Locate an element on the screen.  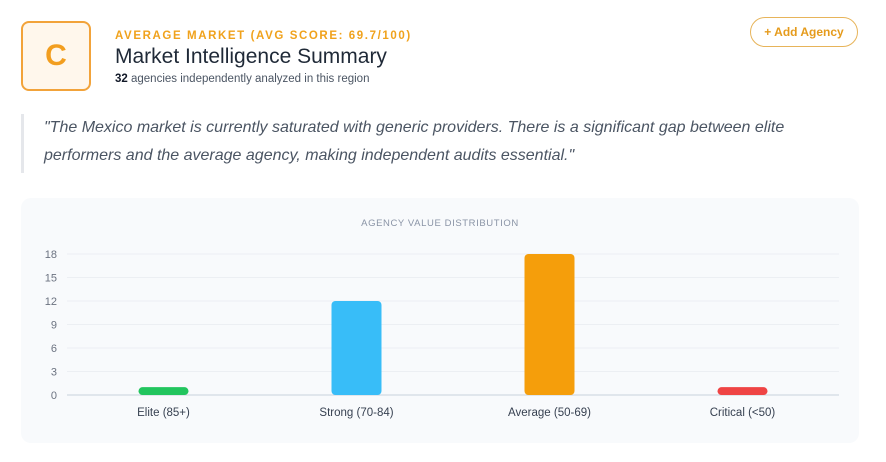
chart-title: AGENCY VALUE DISTRIBUTION is located at coordinates (440, 223).